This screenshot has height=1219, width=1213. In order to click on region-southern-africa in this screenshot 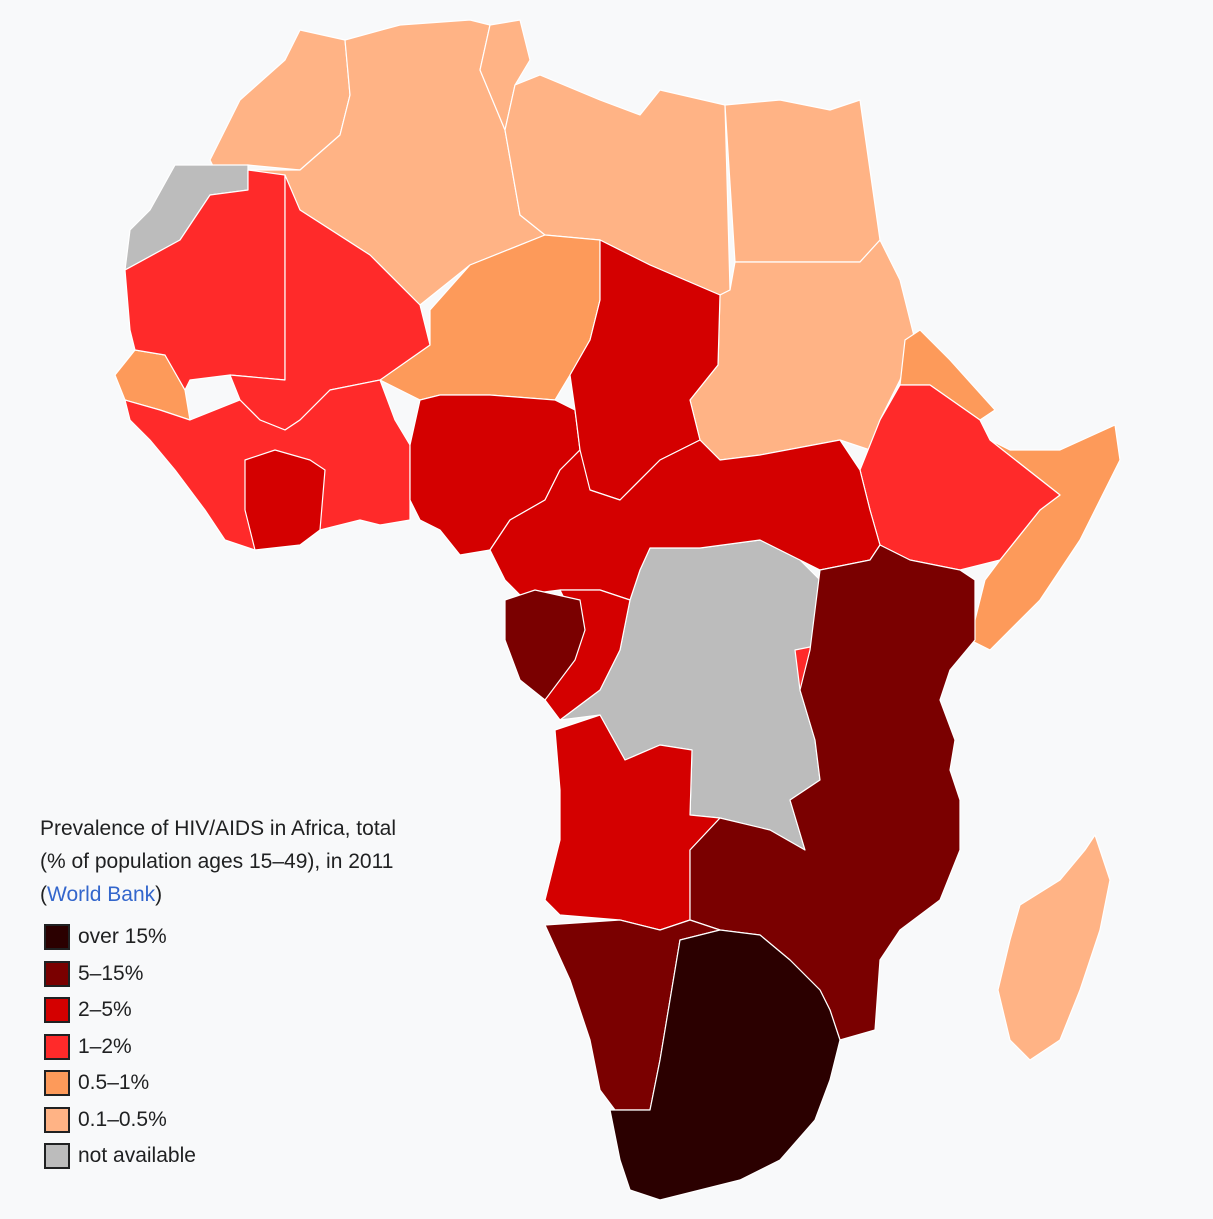, I will do `click(725, 1065)`.